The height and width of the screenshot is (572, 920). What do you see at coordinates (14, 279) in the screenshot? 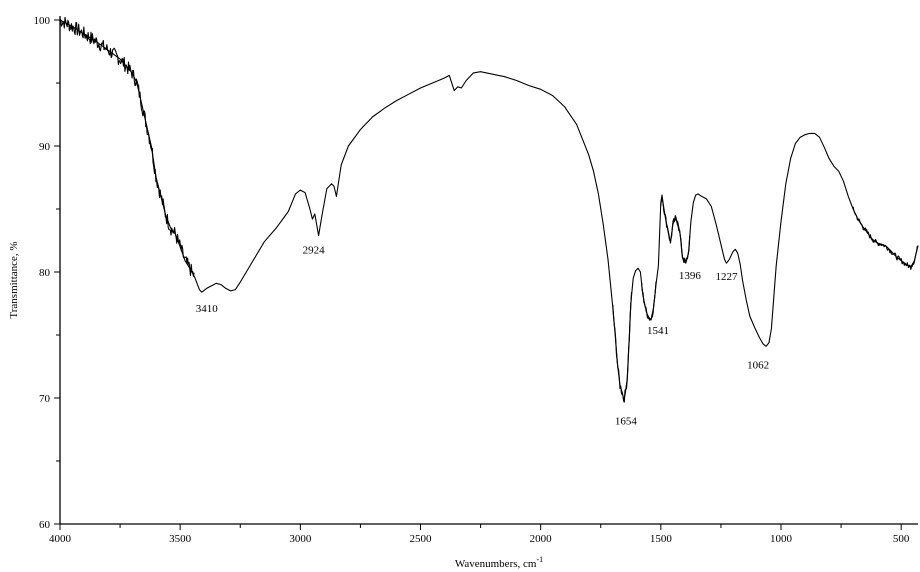
I see `y-axis-title: Transmittance, %` at bounding box center [14, 279].